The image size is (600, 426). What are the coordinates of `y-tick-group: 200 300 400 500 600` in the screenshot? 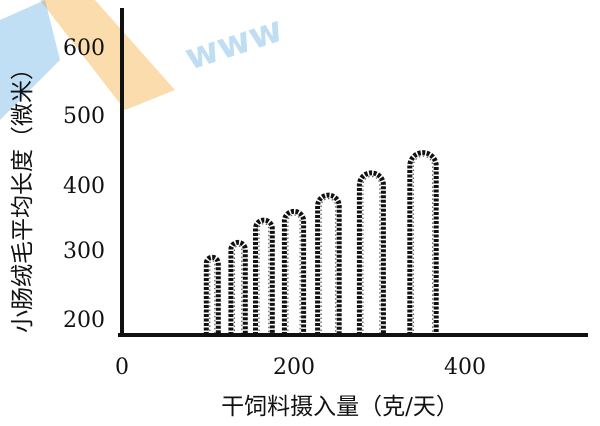 It's located at (84, 184).